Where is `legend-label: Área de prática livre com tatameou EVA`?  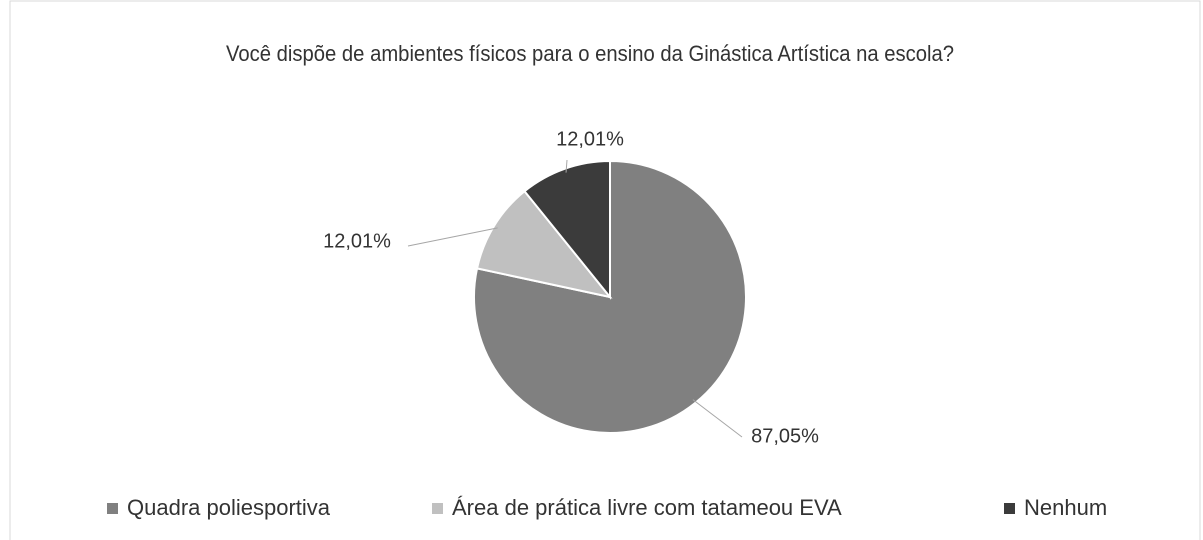 legend-label: Área de prática livre com tatameou EVA is located at coordinates (647, 507).